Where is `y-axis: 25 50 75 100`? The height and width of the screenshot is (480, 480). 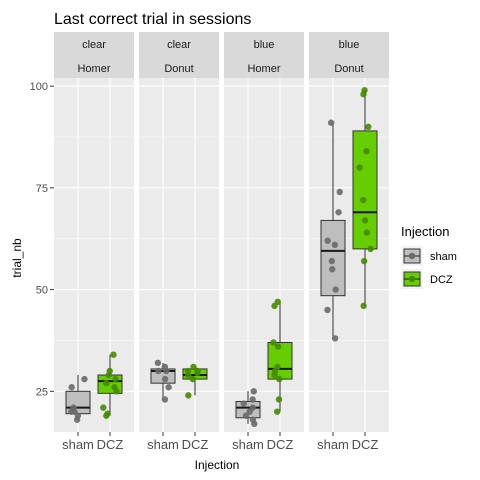
y-axis: 25 50 75 100 is located at coordinates (42, 239).